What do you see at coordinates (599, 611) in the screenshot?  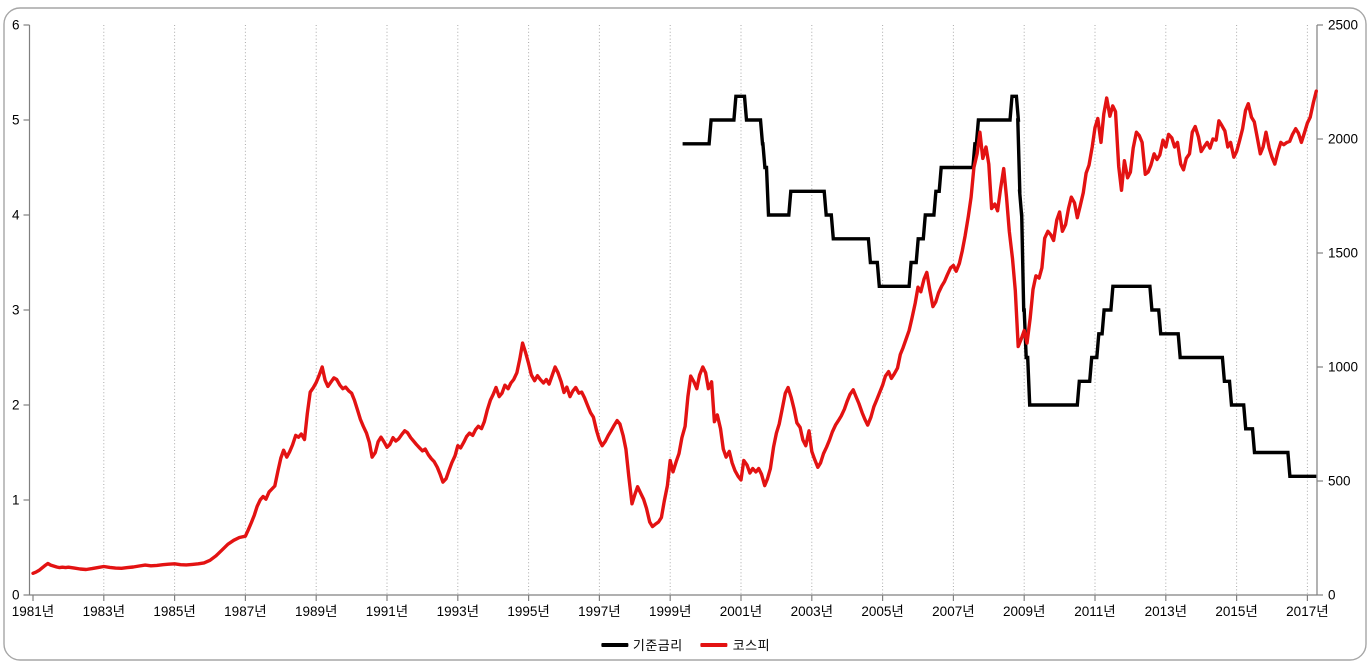 I see `x-axis-tick-label: 1997년` at bounding box center [599, 611].